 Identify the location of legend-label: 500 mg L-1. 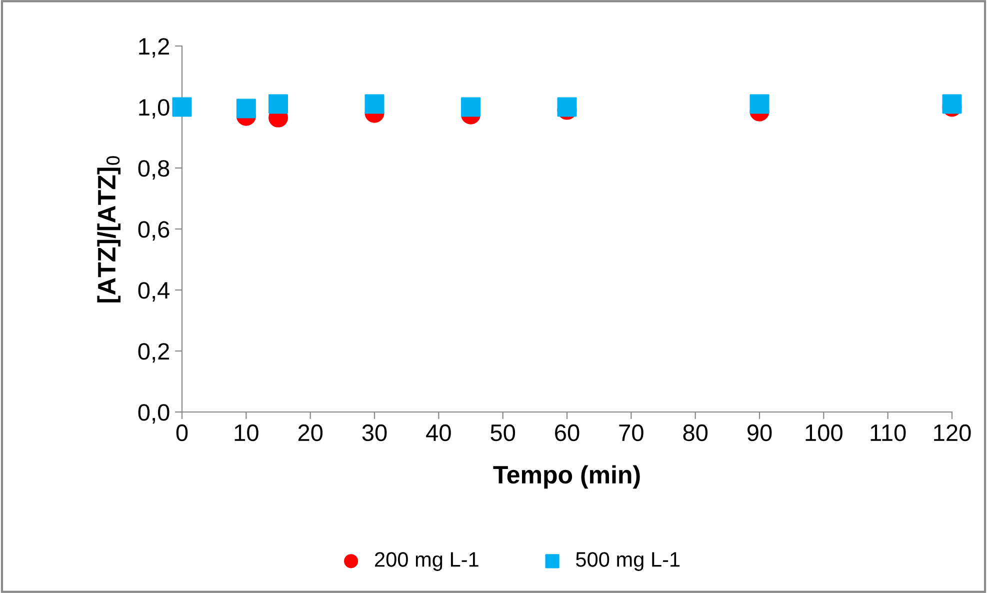
(628, 561).